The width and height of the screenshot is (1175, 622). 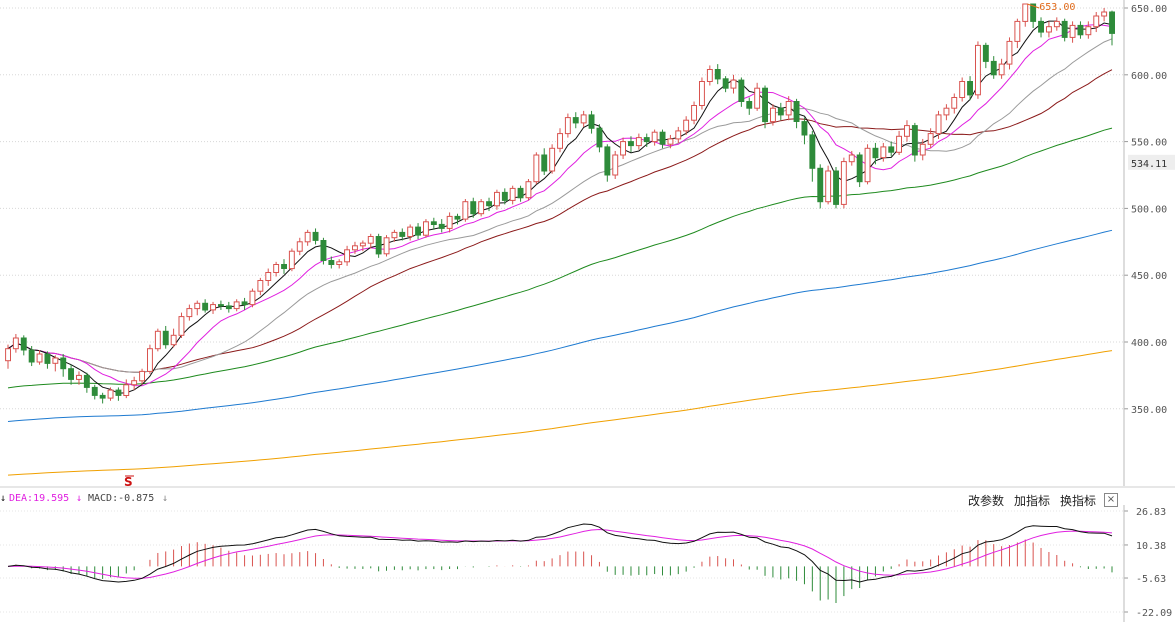 What do you see at coordinates (165, 498) in the screenshot?
I see `macd-arrow-icon: ↓` at bounding box center [165, 498].